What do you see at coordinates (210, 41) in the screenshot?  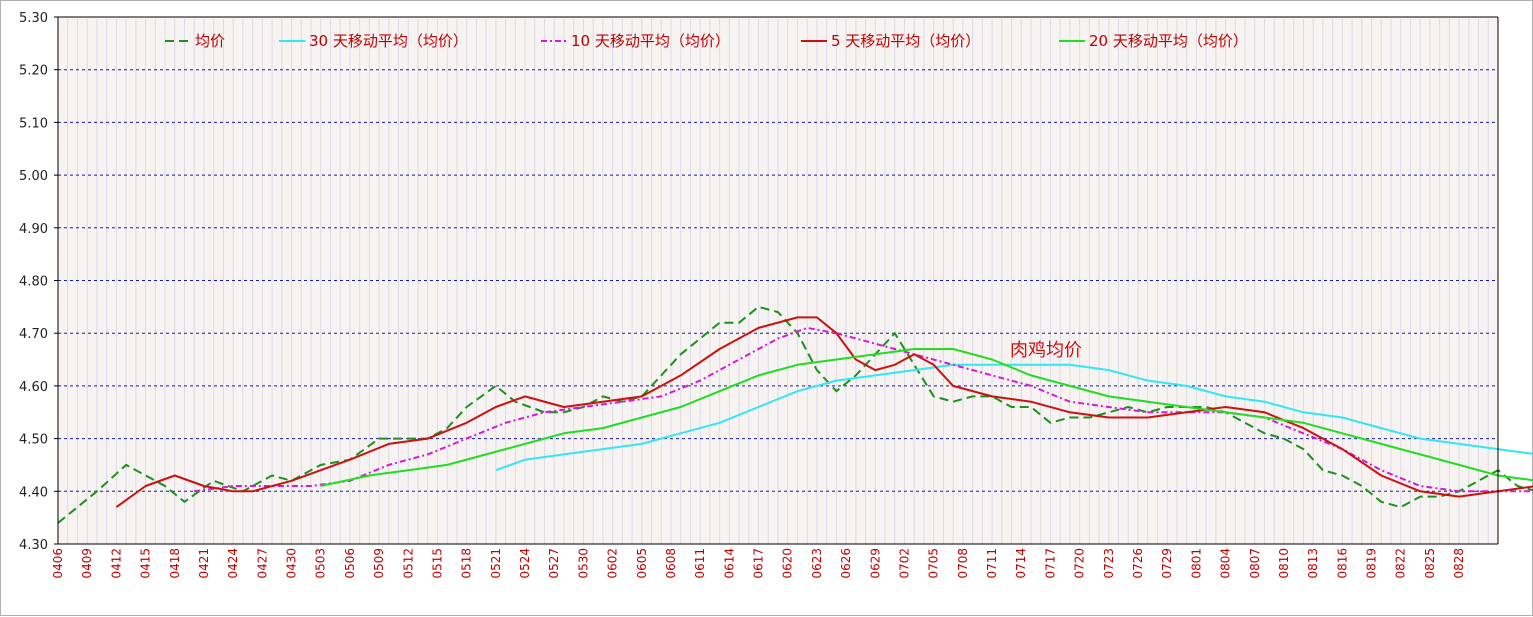 I see `legend-label-avg: 均价` at bounding box center [210, 41].